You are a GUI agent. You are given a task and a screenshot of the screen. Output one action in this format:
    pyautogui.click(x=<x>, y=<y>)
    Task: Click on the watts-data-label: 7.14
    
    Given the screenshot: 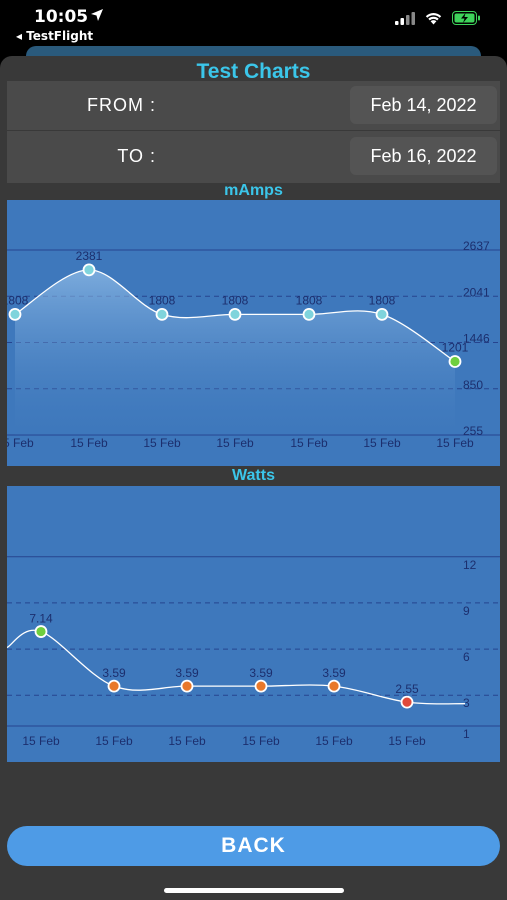 What is the action you would take?
    pyautogui.click(x=41, y=619)
    